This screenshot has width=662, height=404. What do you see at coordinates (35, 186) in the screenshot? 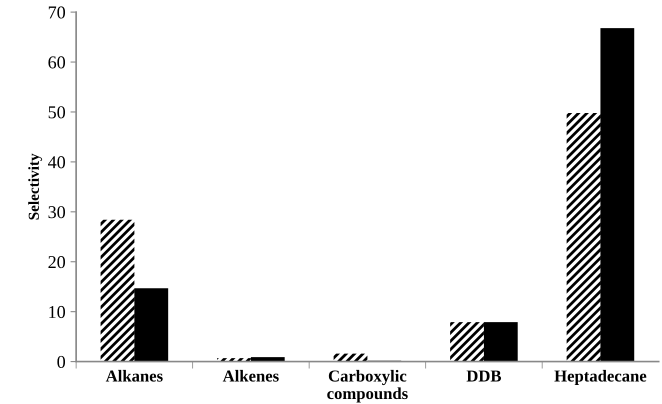
I see `y-axis-title: Selectivity` at bounding box center [35, 186].